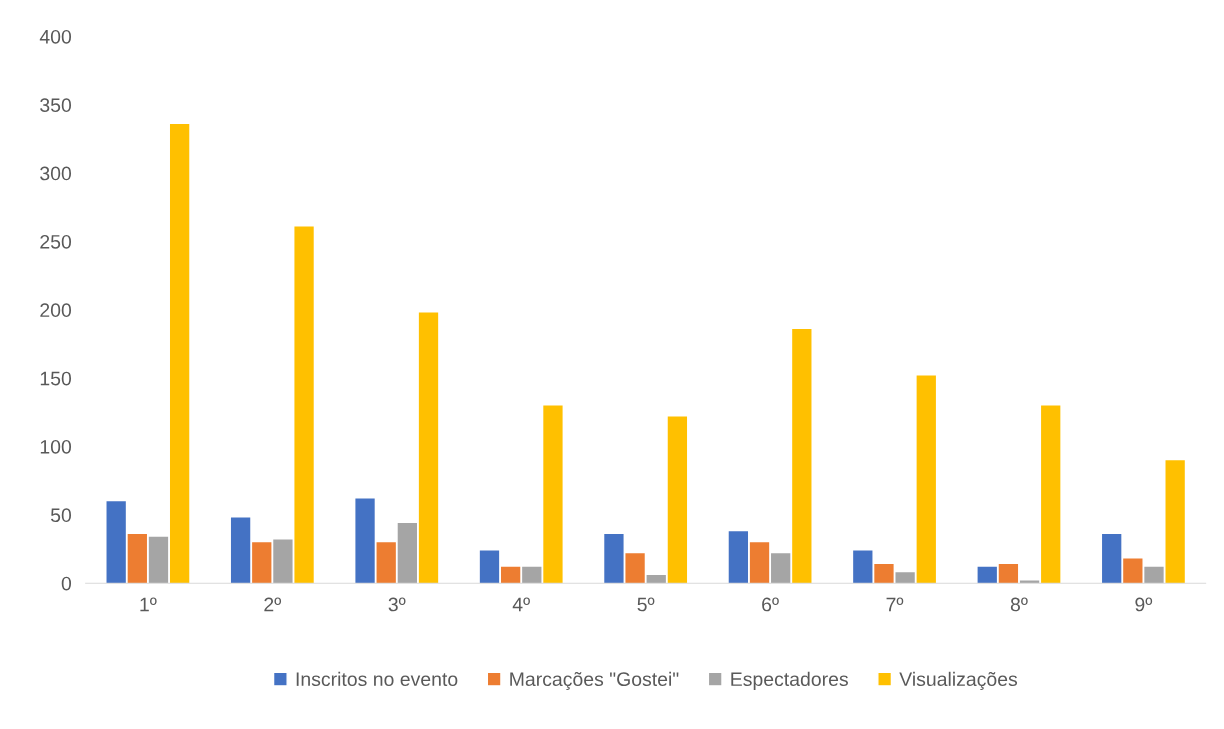 Image resolution: width=1224 pixels, height=729 pixels. Describe the element at coordinates (1019, 604) in the screenshot. I see `x-tick-label: 8º` at that location.